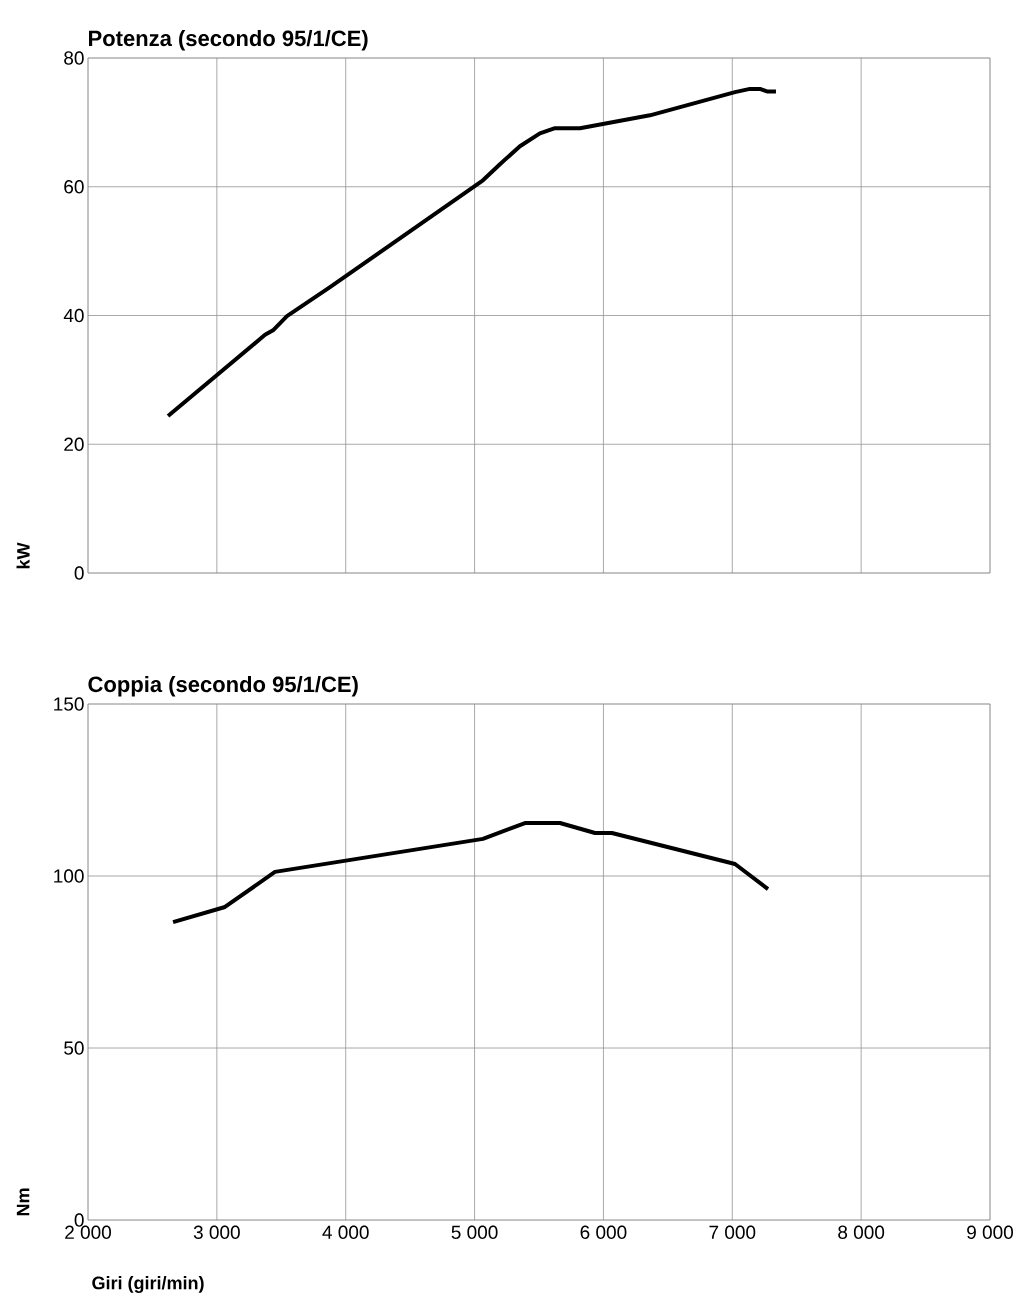 The image size is (1026, 1312). What do you see at coordinates (861, 1232) in the screenshot?
I see `x-tick-label: 8 000` at bounding box center [861, 1232].